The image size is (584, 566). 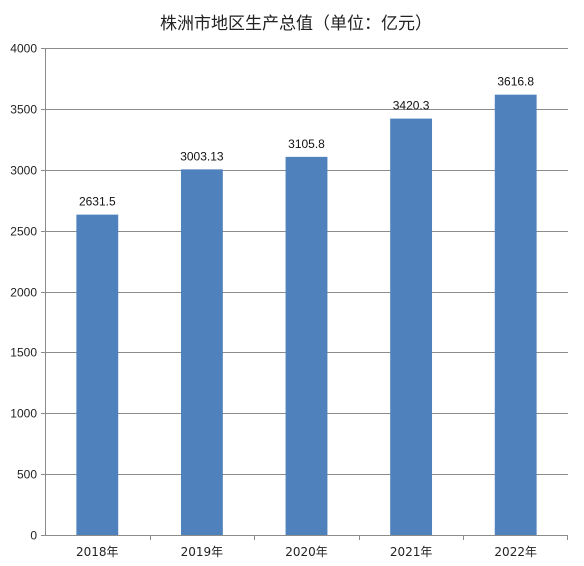 What do you see at coordinates (306, 552) in the screenshot?
I see `x-tick-label: 2020年` at bounding box center [306, 552].